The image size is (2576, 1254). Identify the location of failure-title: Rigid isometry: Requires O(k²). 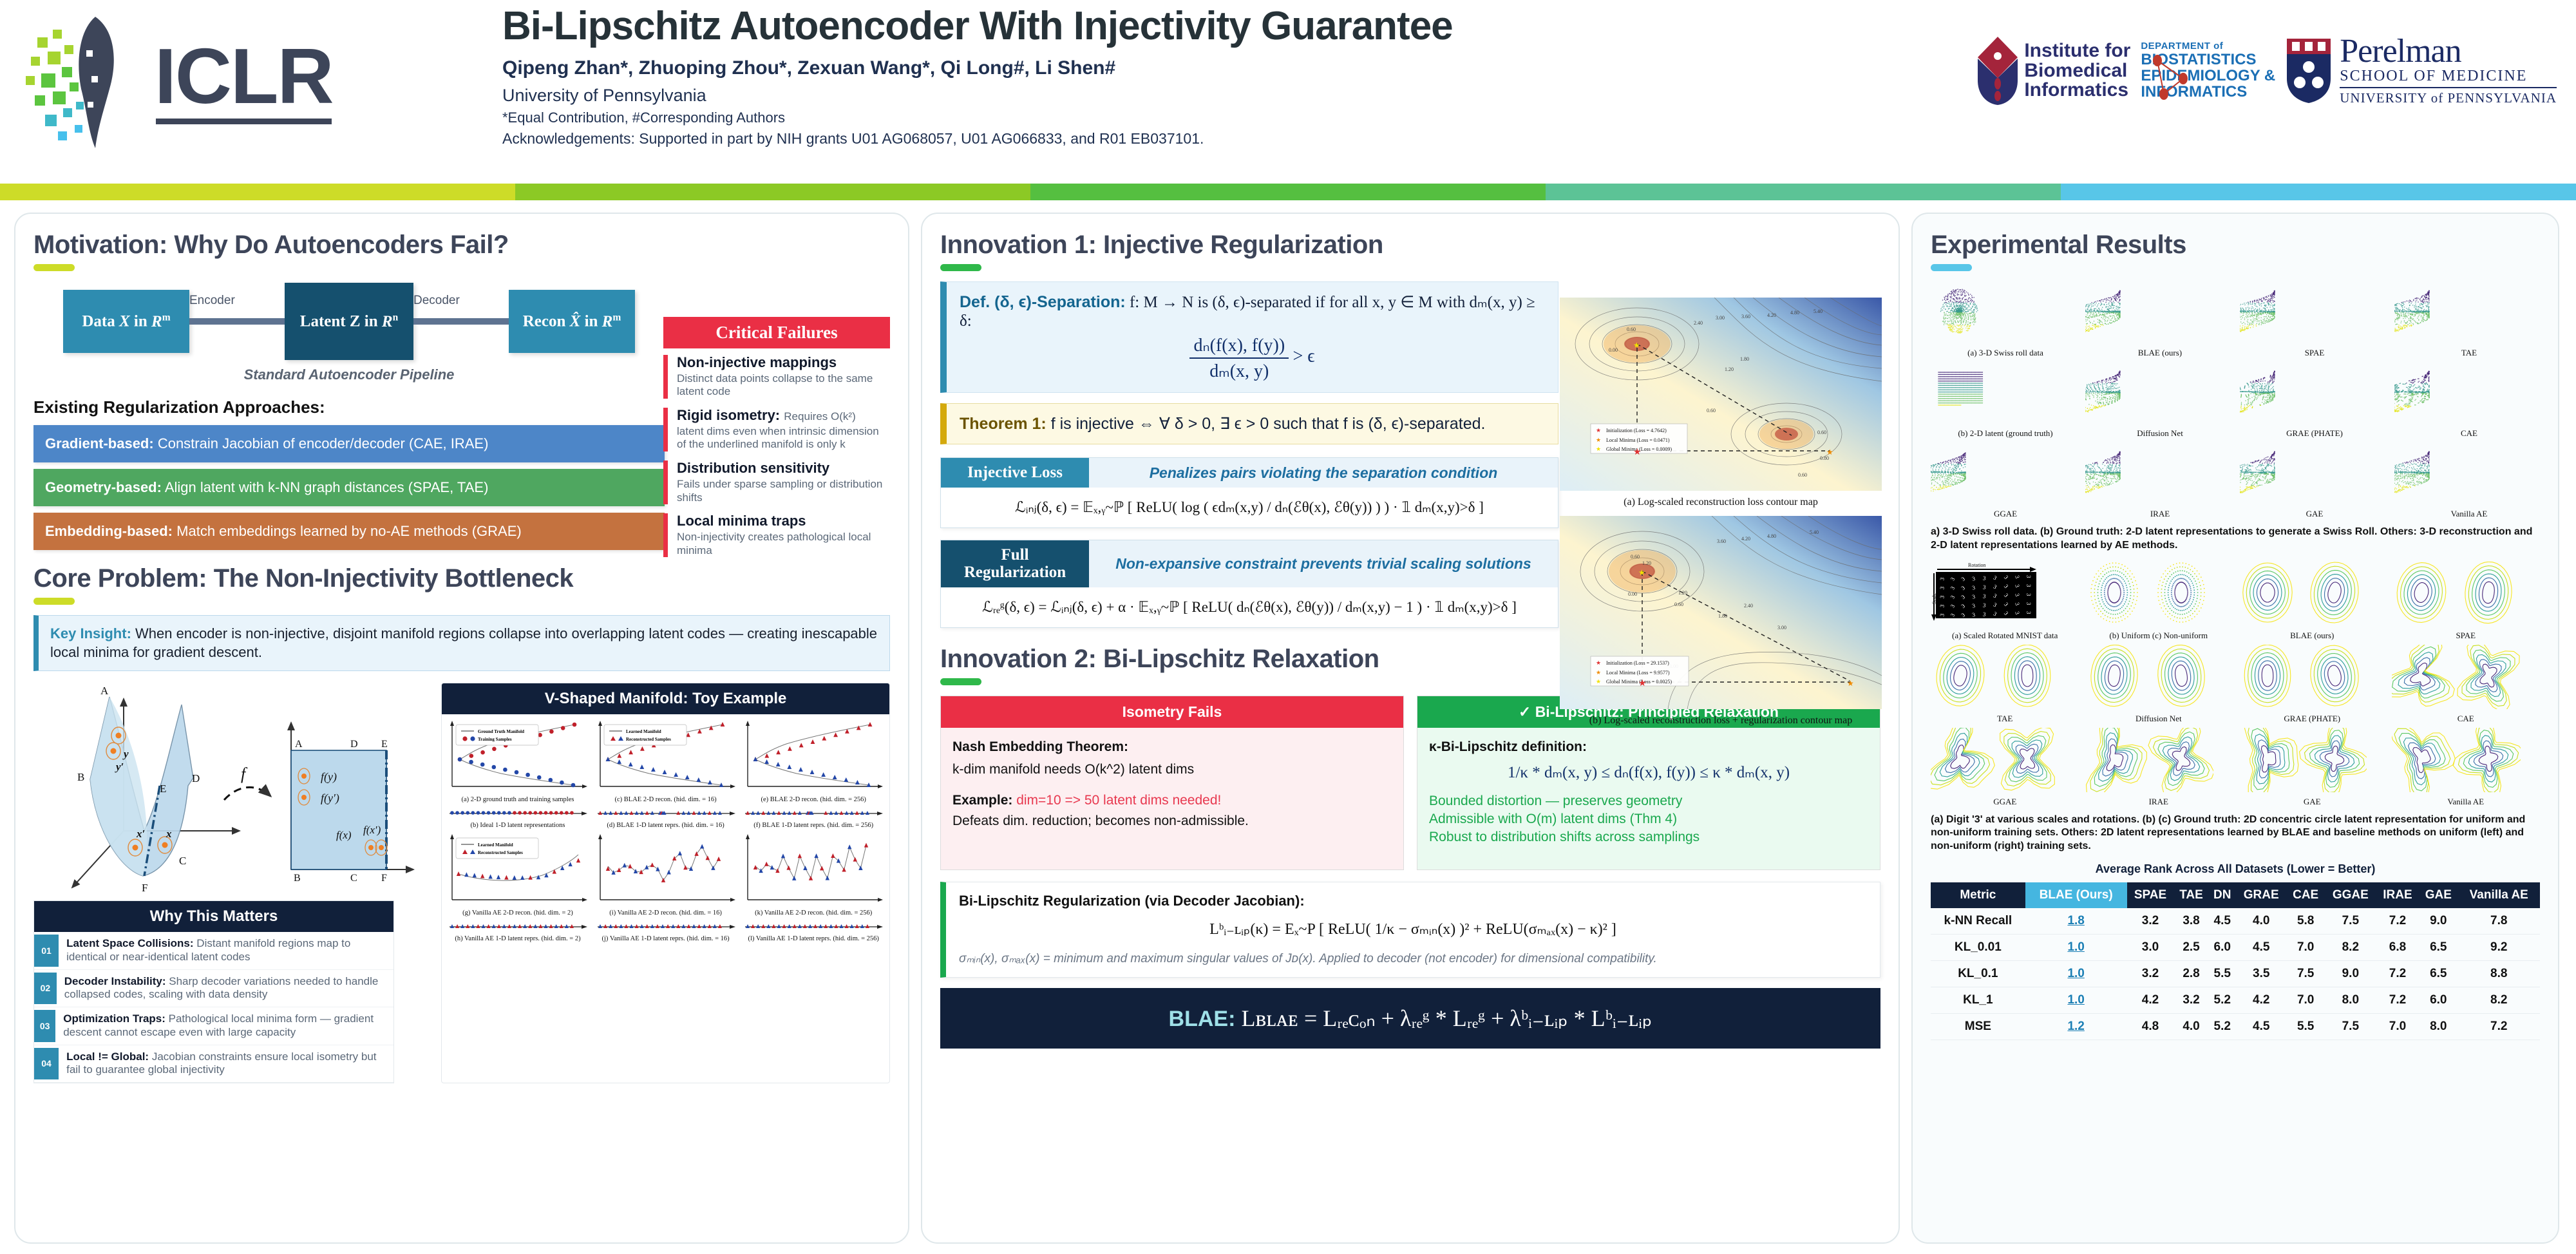
(766, 415).